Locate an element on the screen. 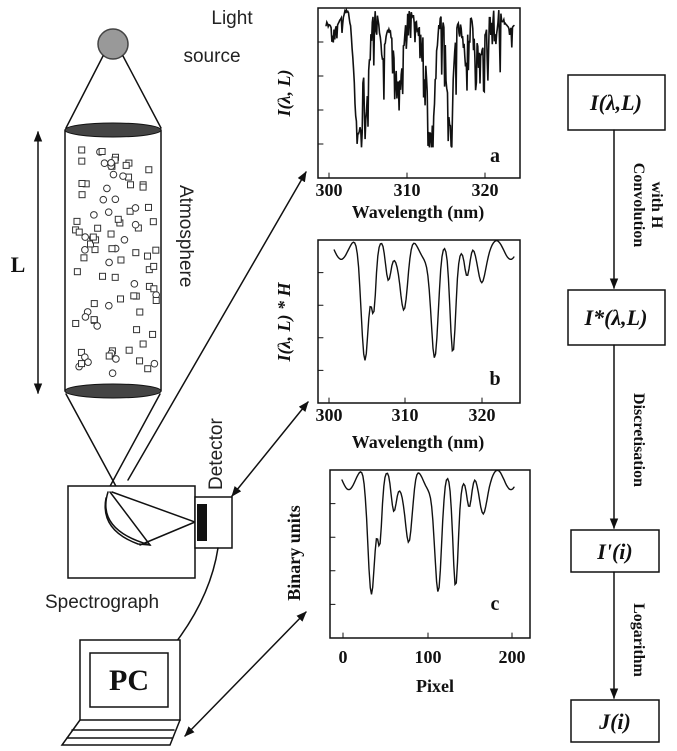 Image resolution: width=677 pixels, height=751 pixels. x-axis-label: Pixel is located at coordinates (435, 686).